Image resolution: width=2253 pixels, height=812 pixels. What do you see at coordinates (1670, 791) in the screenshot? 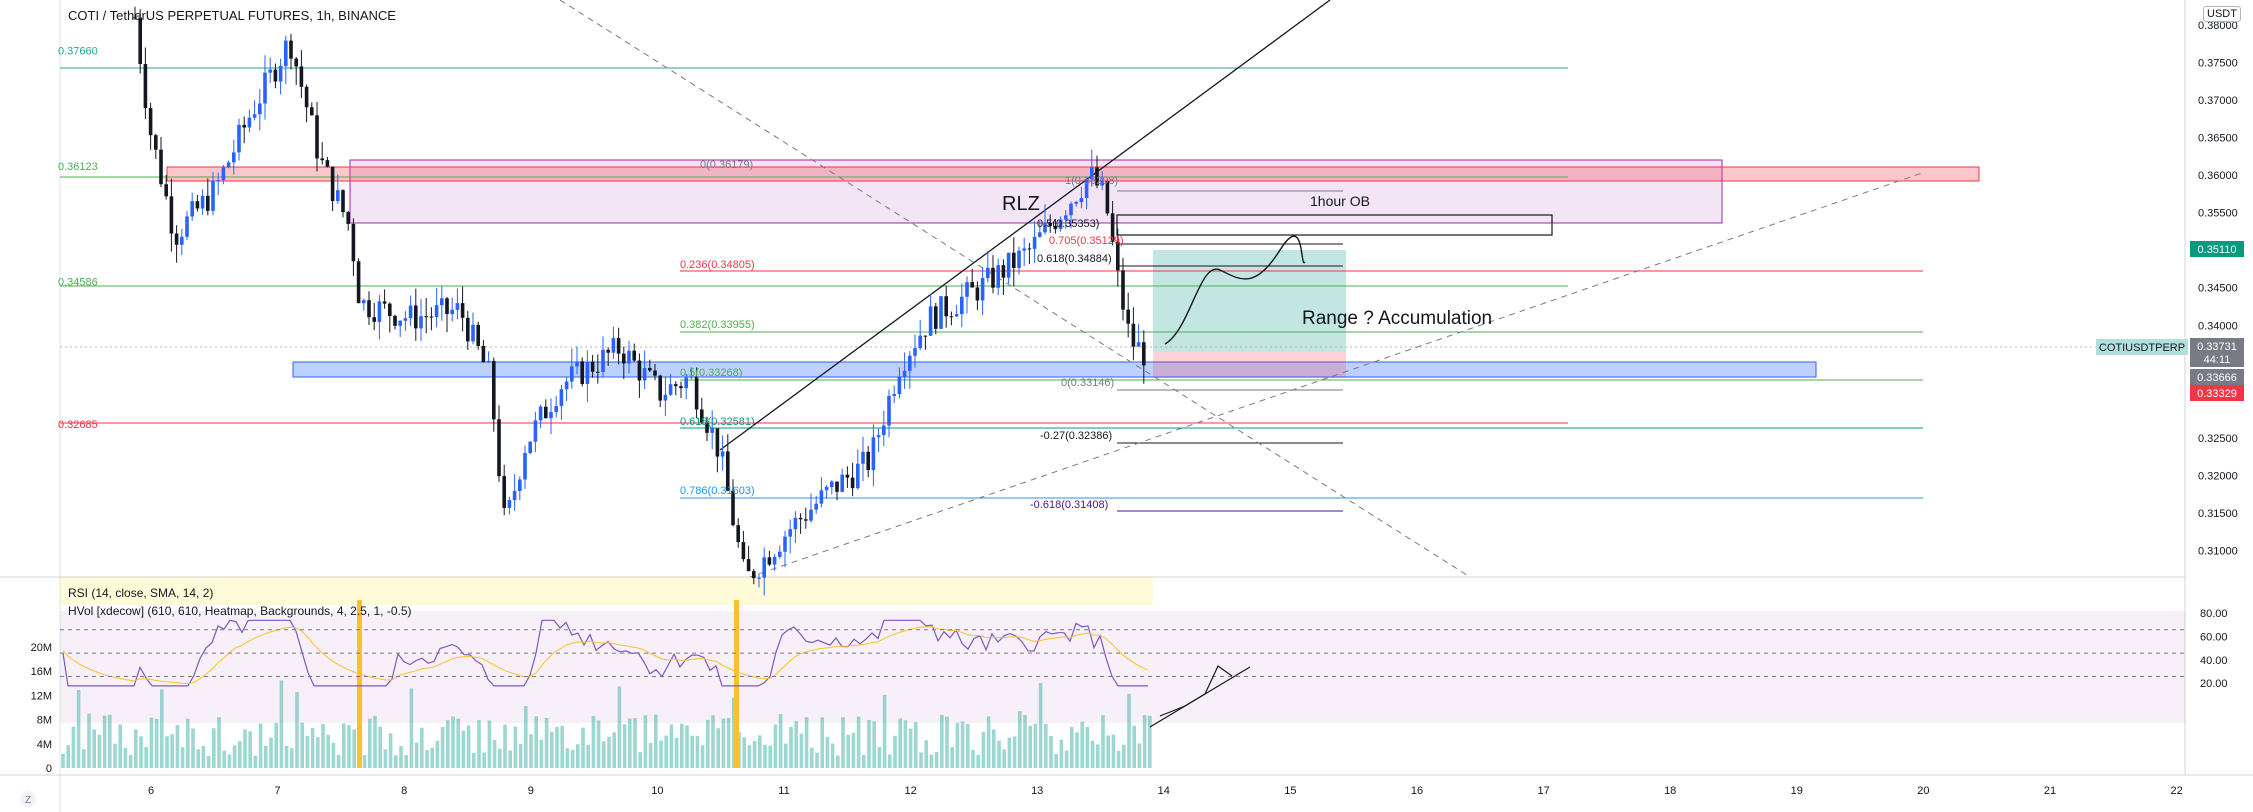
I see `time-tick-label: 18` at bounding box center [1670, 791].